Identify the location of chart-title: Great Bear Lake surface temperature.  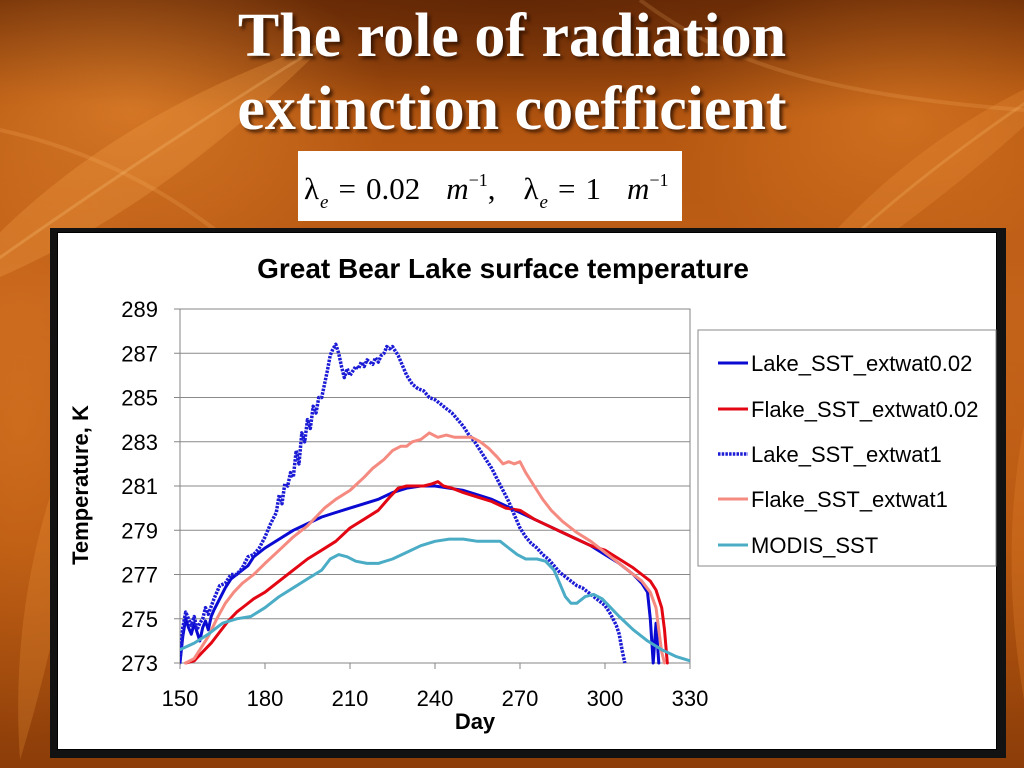
(503, 268).